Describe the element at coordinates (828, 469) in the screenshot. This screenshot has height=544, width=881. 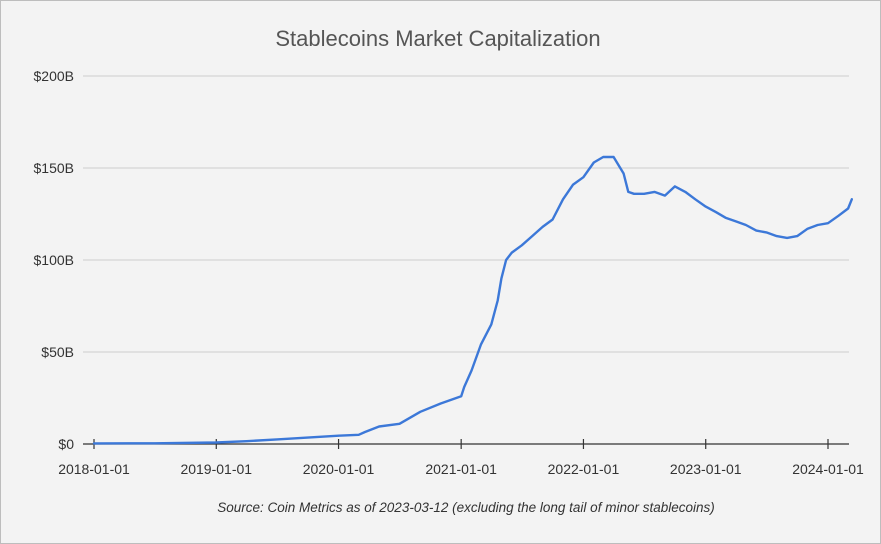
I see `x-tick-label: 2024-01-01` at that location.